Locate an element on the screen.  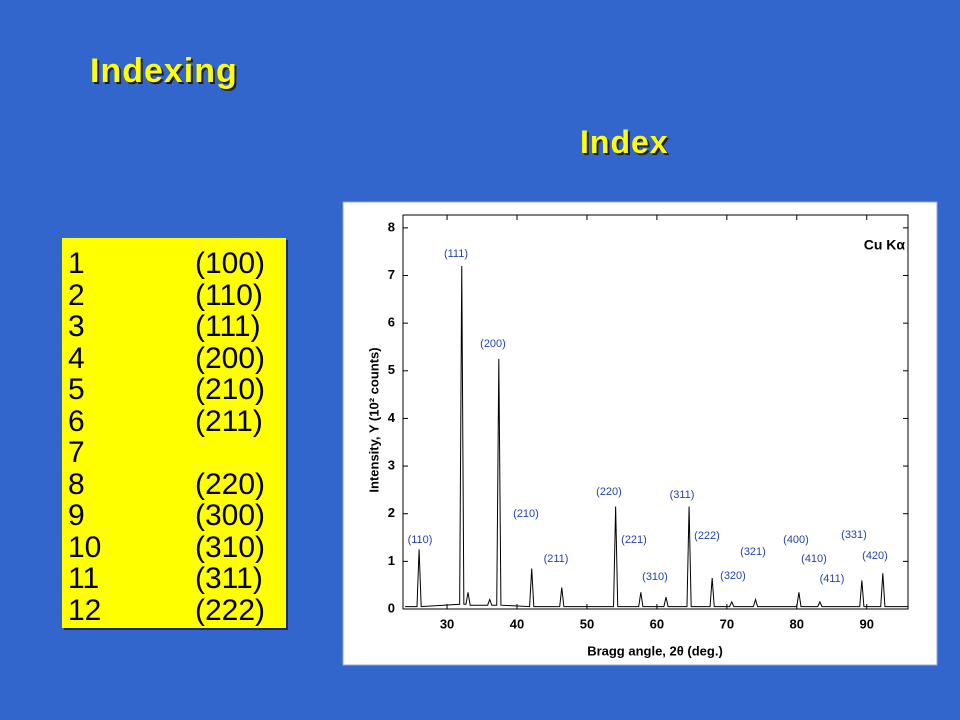
row-number: 1 is located at coordinates (76, 263).